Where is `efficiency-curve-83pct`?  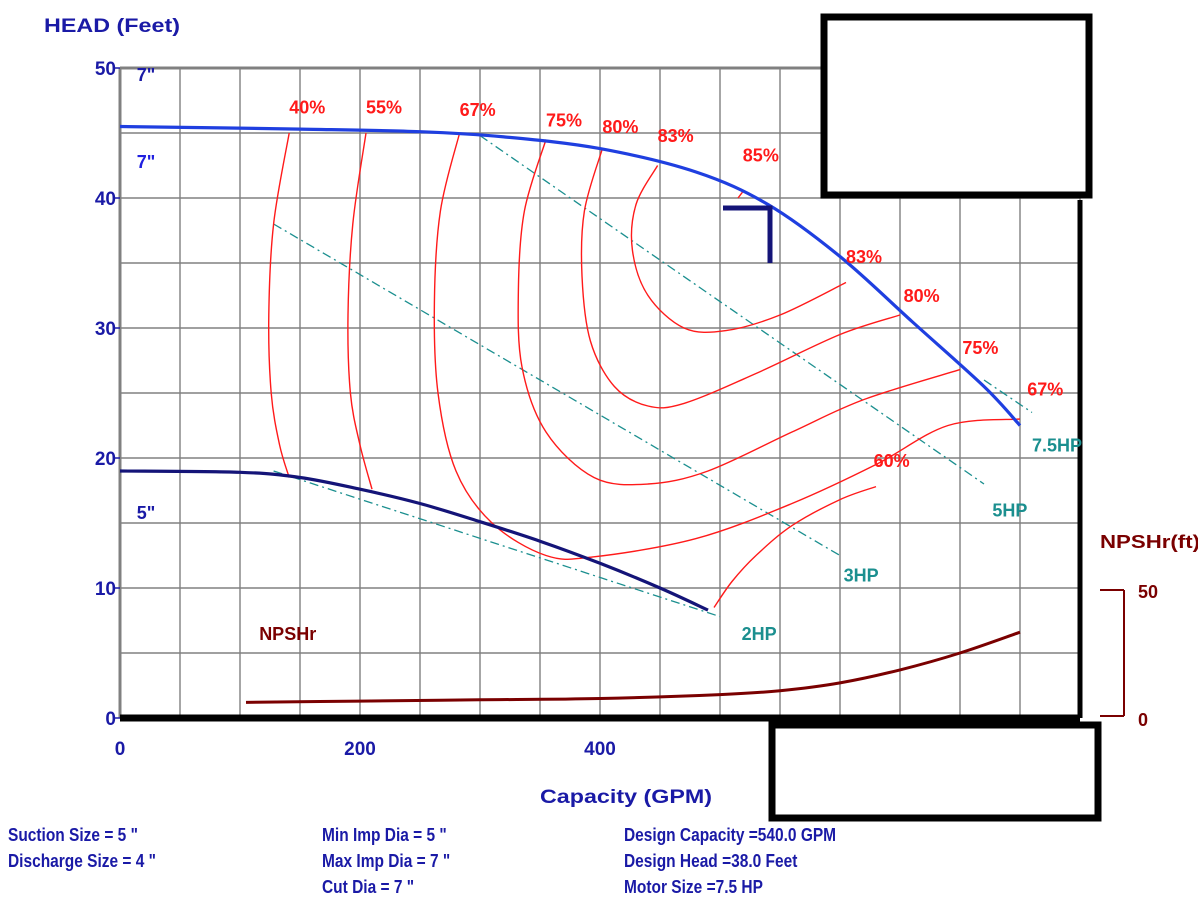 efficiency-curve-83pct is located at coordinates (738, 249).